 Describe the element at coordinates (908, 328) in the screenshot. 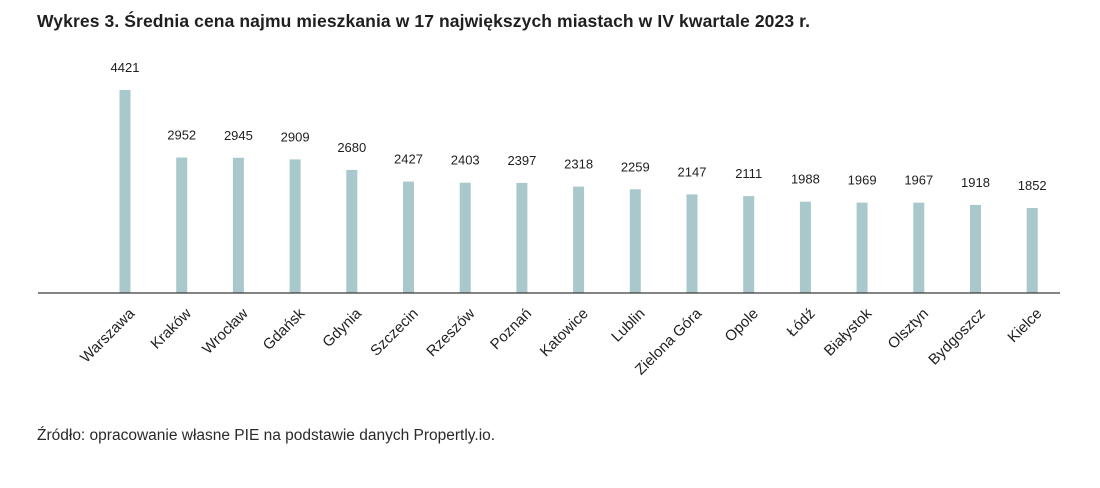

I see `category-label-14: Olsztyn` at that location.